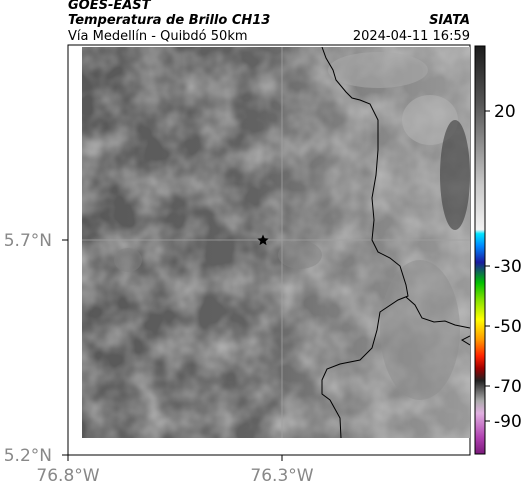  Describe the element at coordinates (28, 456) in the screenshot. I see `lat-tick-label: 5.2°N` at that location.